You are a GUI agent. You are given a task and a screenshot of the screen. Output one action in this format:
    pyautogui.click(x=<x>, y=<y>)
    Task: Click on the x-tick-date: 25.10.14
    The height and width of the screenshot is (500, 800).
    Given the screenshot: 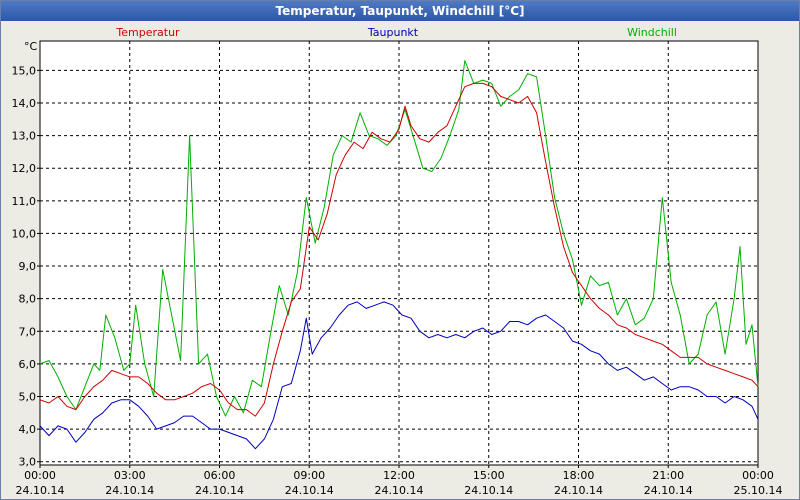 What is the action you would take?
    pyautogui.click(x=758, y=490)
    